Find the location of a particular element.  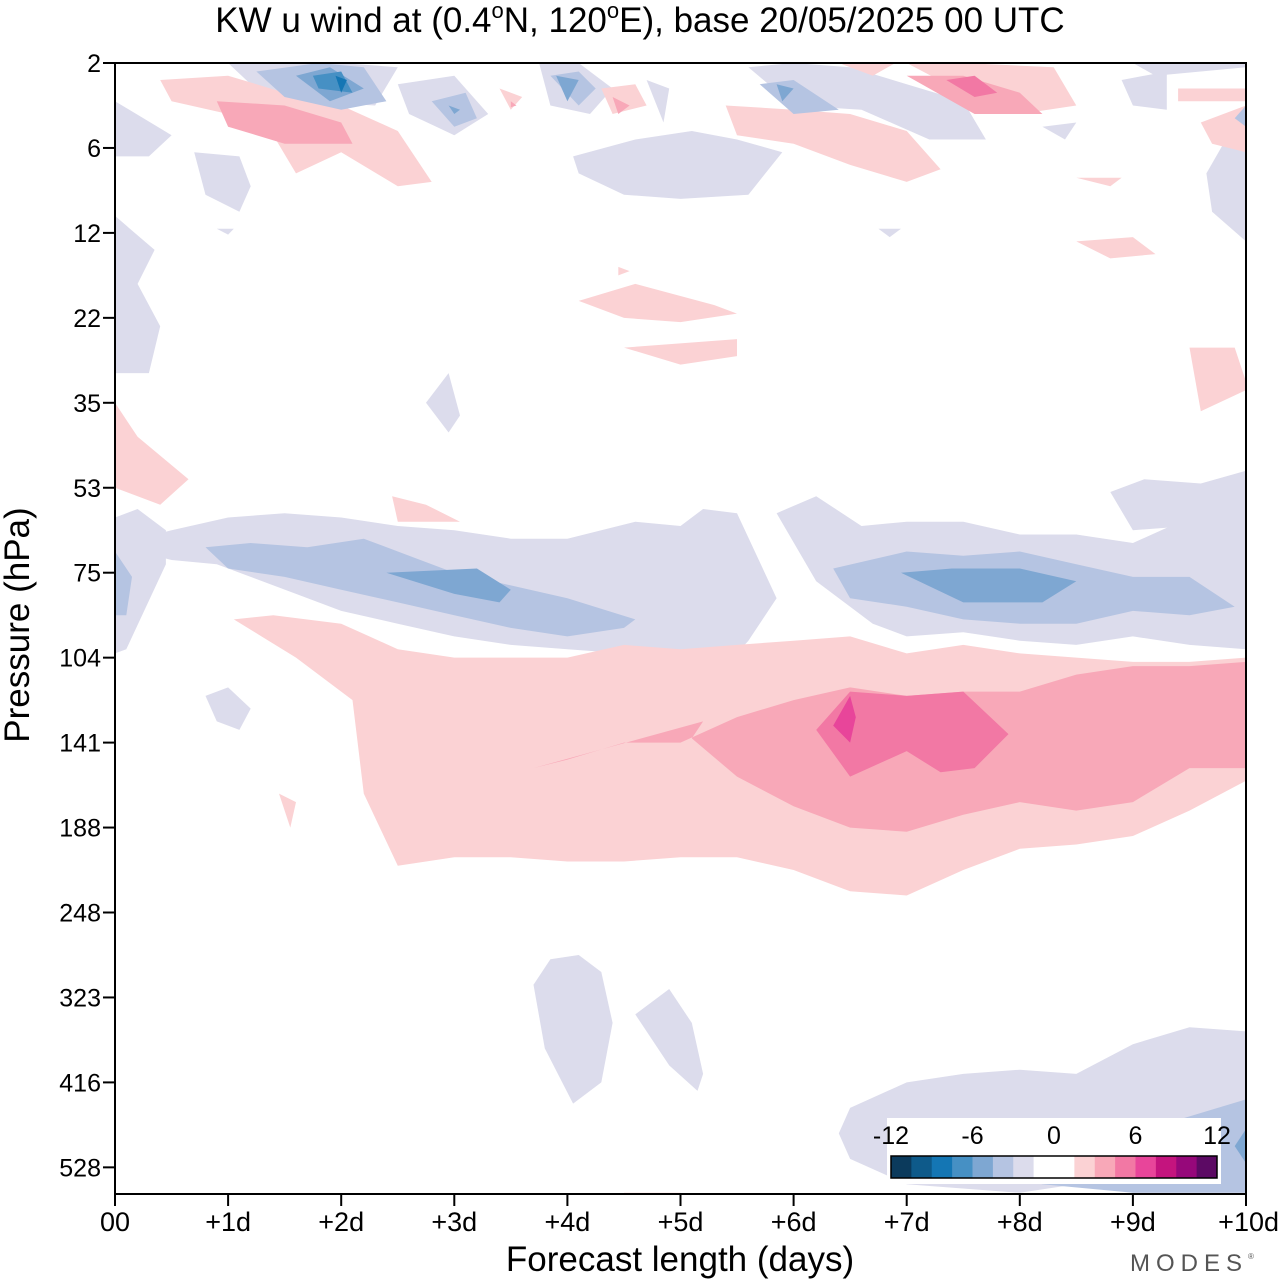

x-tick-label: +3d is located at coordinates (454, 1222).